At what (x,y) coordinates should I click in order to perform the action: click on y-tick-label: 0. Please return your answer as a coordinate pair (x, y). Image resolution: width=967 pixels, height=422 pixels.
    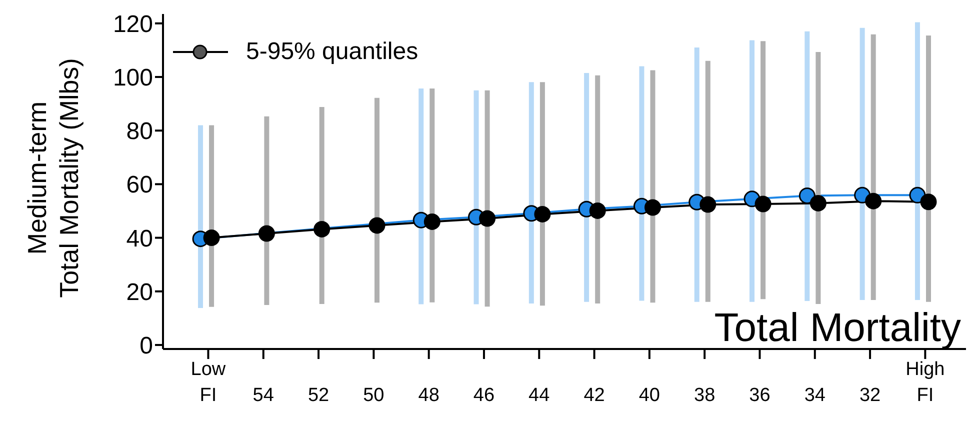
    Looking at the image, I should click on (146, 346).